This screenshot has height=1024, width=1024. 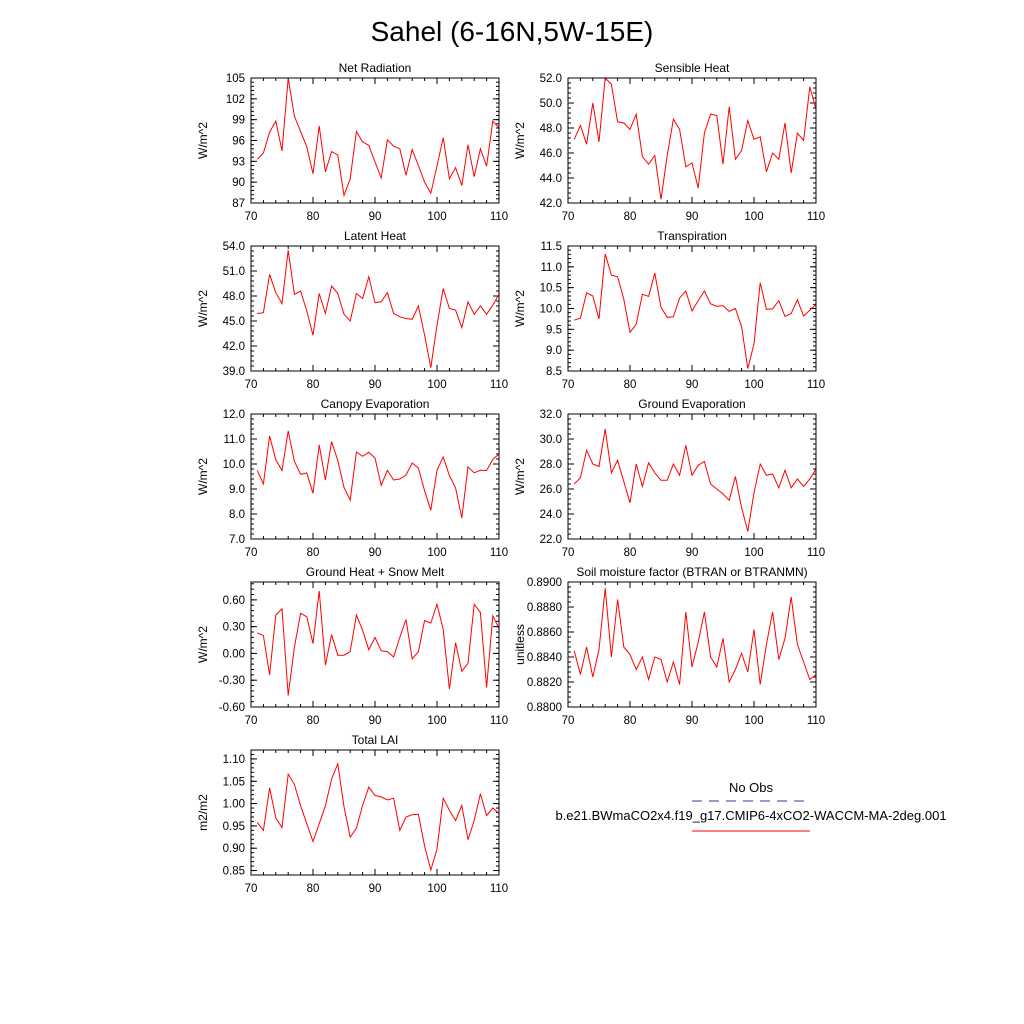 What do you see at coordinates (551, 415) in the screenshot?
I see `y-tick-label: 32.0` at bounding box center [551, 415].